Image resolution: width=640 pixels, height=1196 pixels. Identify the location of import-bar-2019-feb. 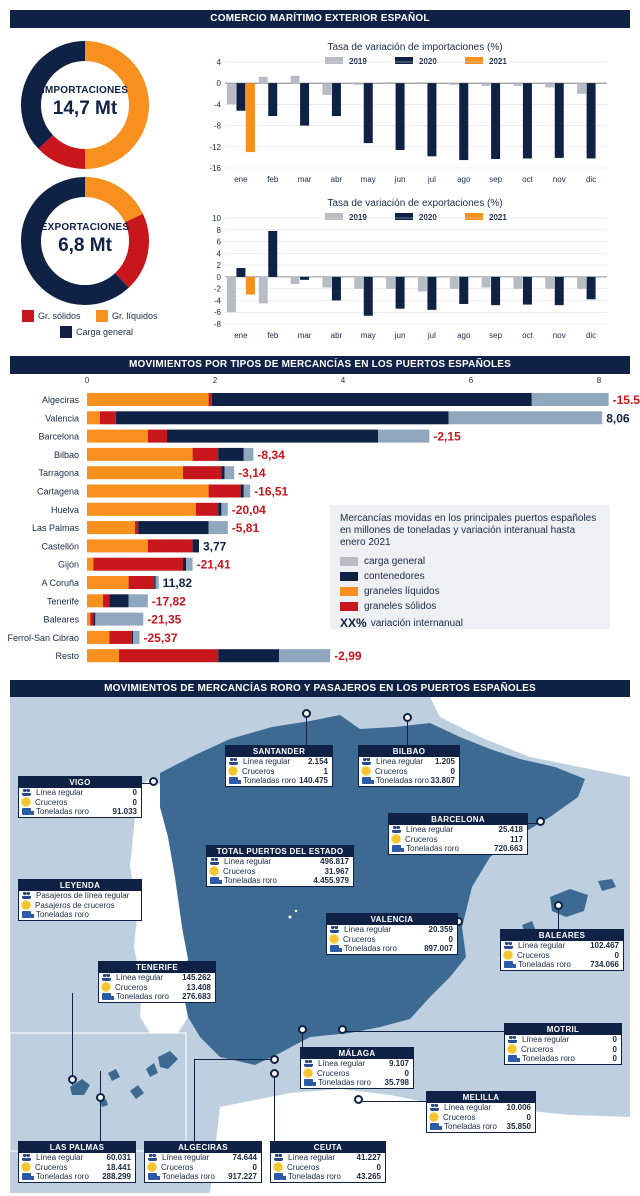
(263, 80).